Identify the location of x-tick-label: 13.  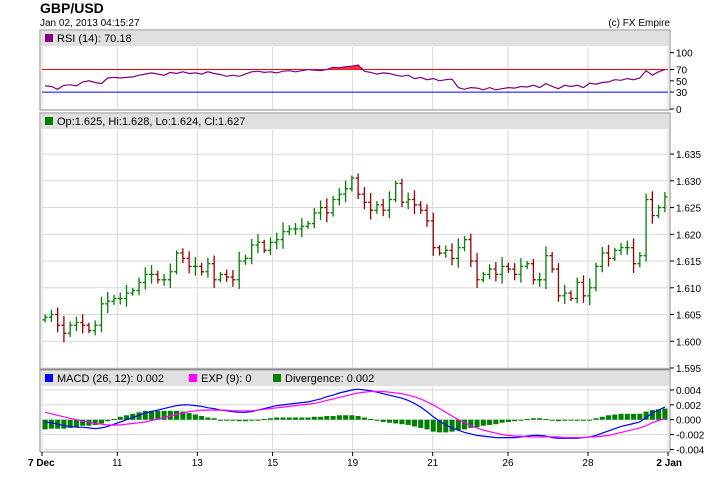
(198, 463).